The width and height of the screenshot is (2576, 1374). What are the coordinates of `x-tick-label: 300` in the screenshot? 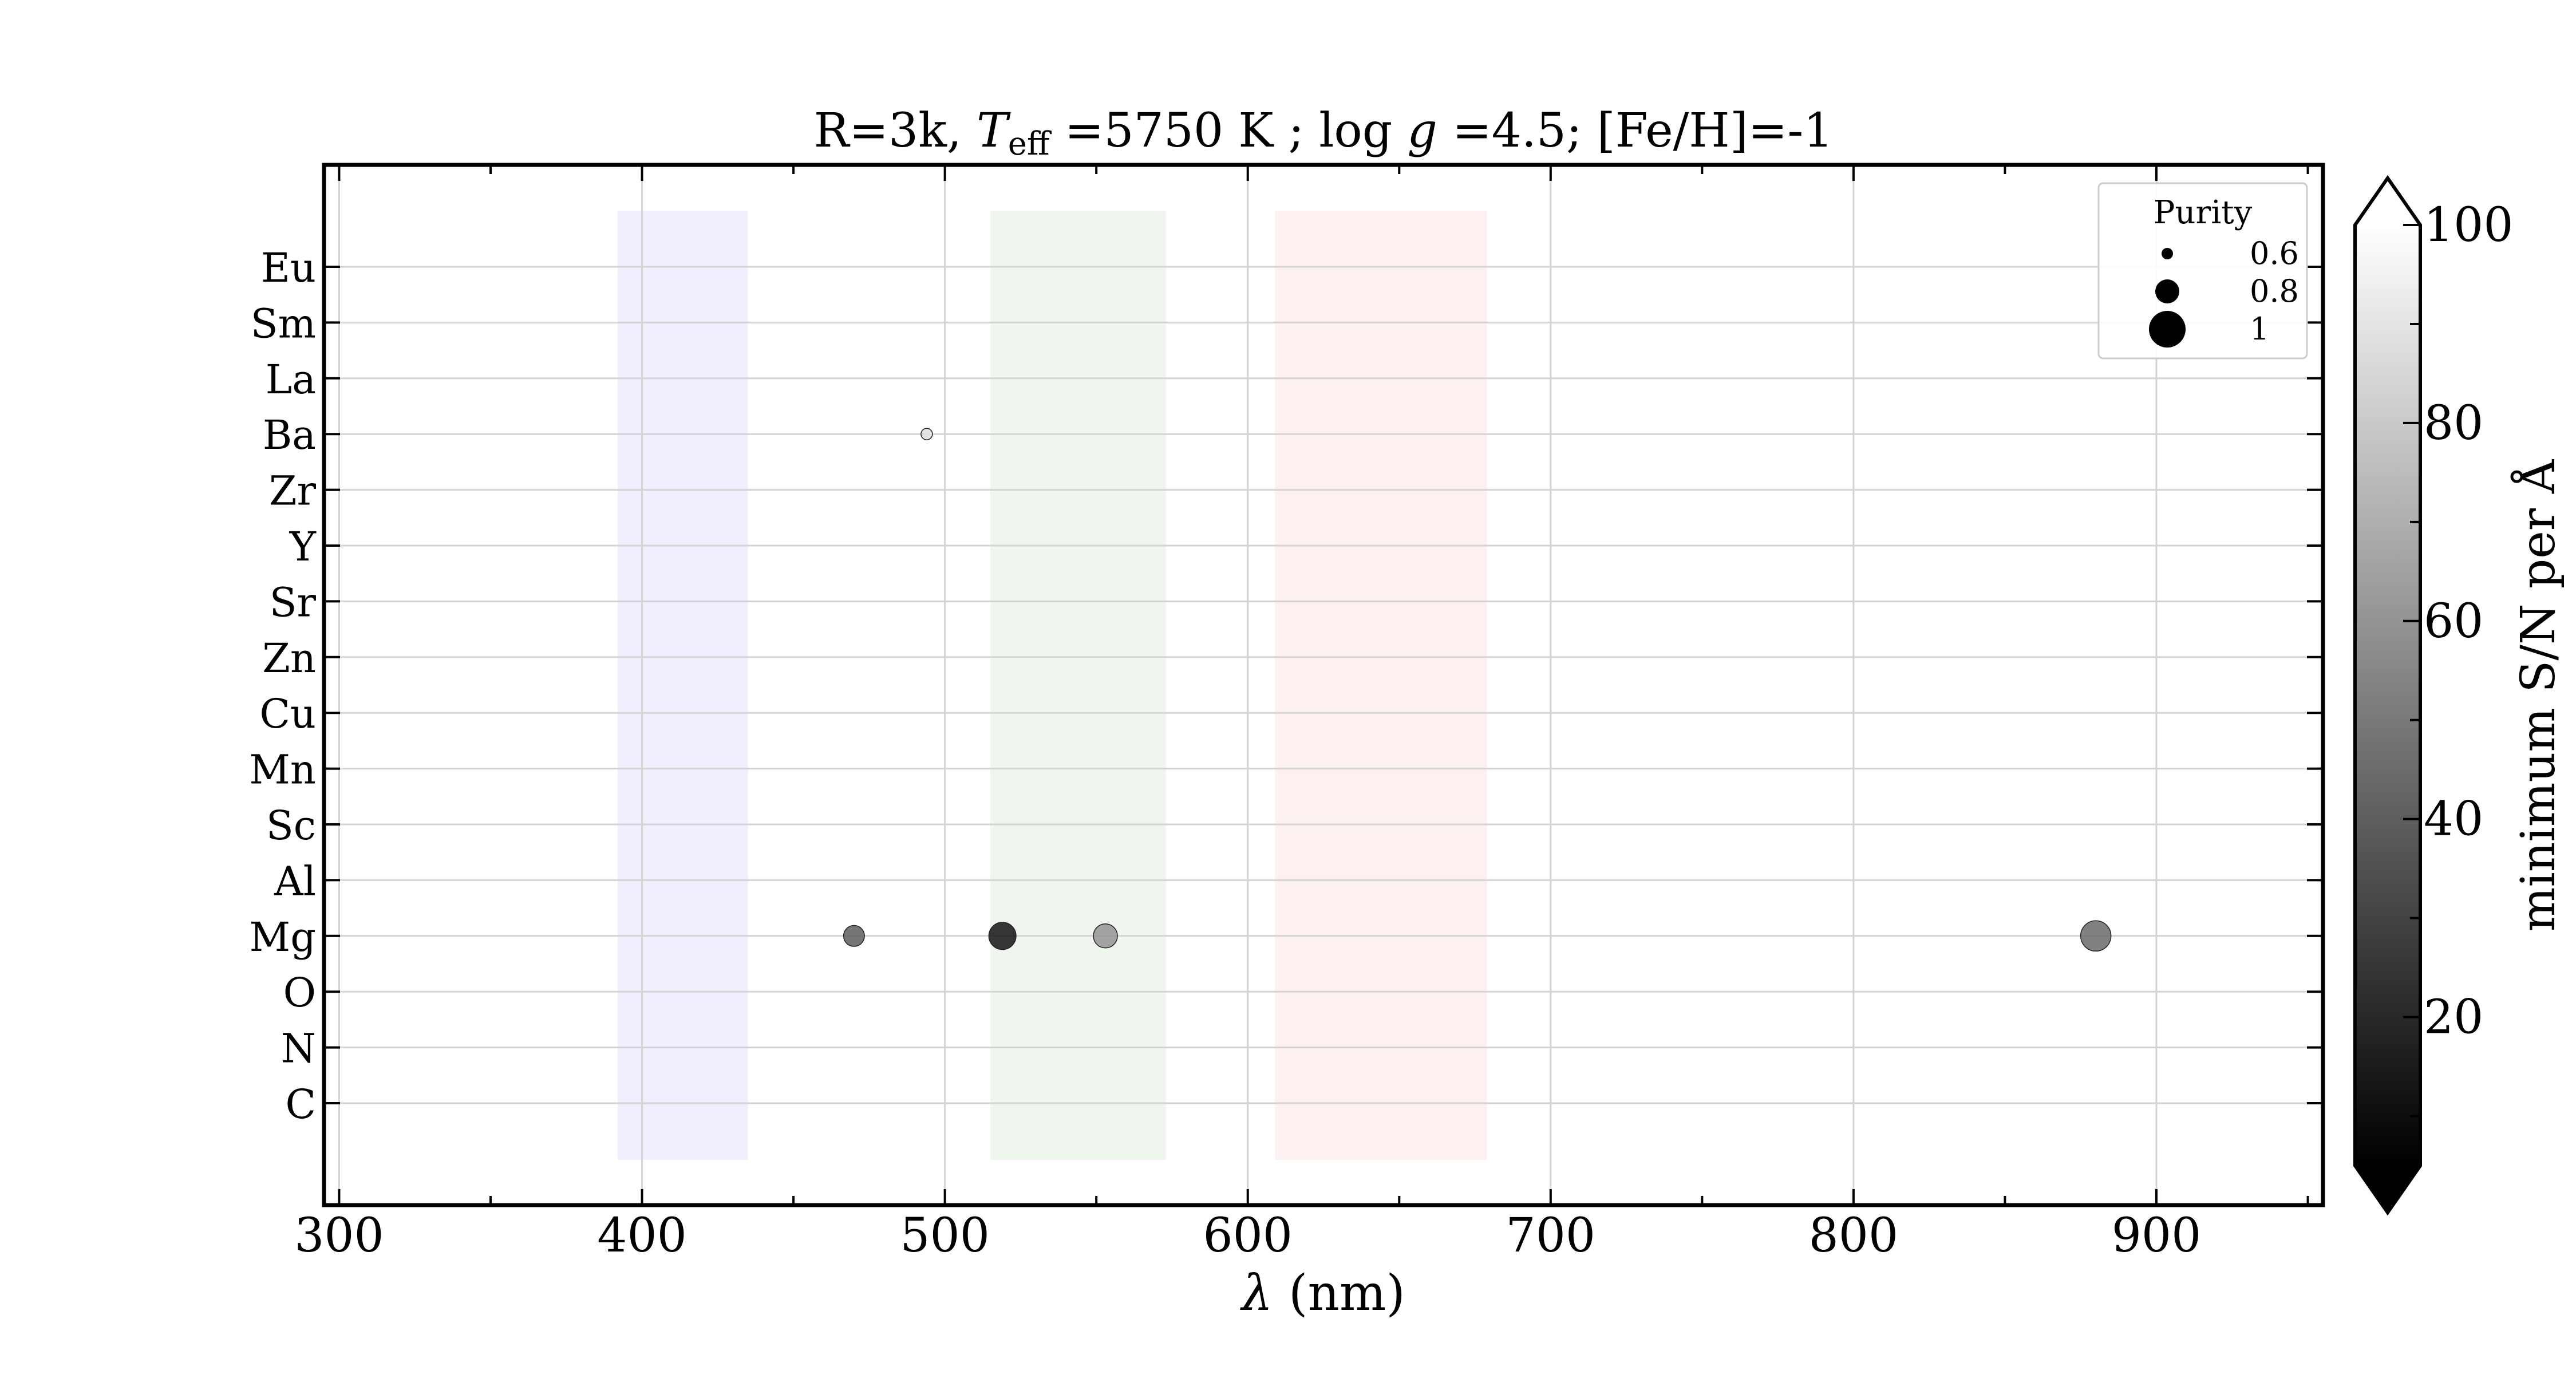 It's located at (339, 1236).